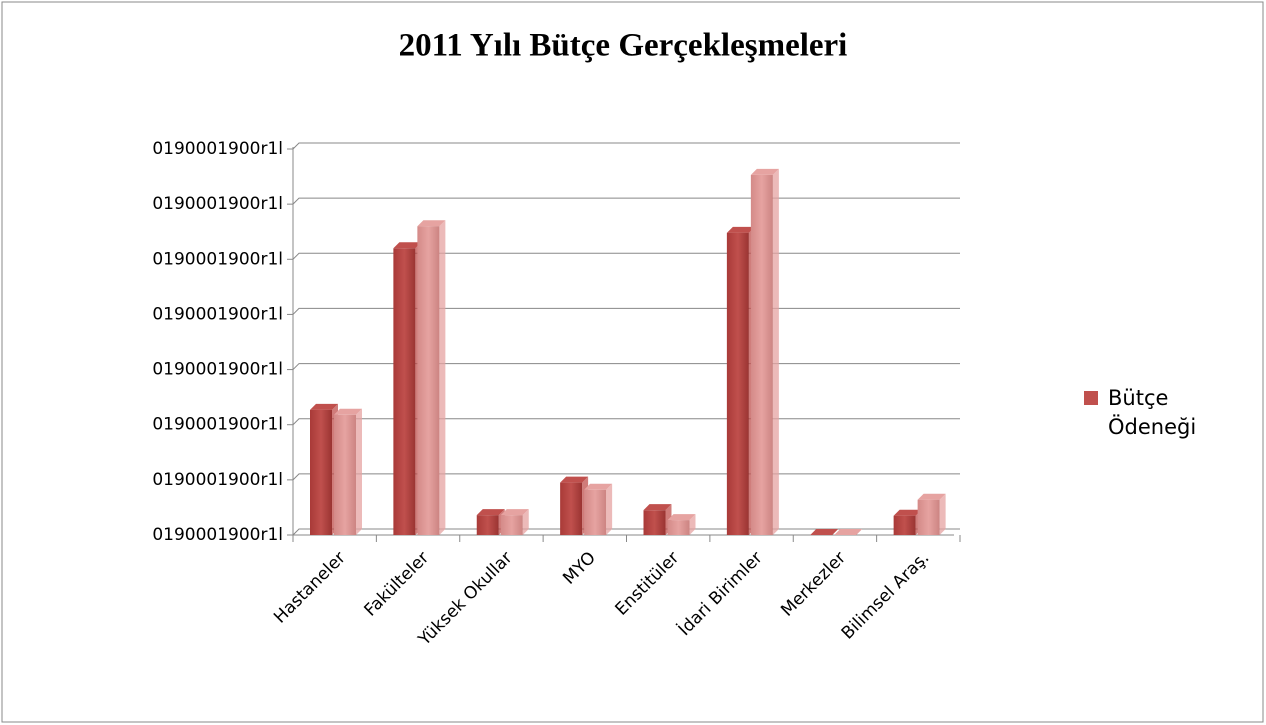 The image size is (1266, 725). Describe the element at coordinates (623, 46) in the screenshot. I see `chart-title: 2011 Yılı Bütçe Gerçekleşmeleri` at that location.